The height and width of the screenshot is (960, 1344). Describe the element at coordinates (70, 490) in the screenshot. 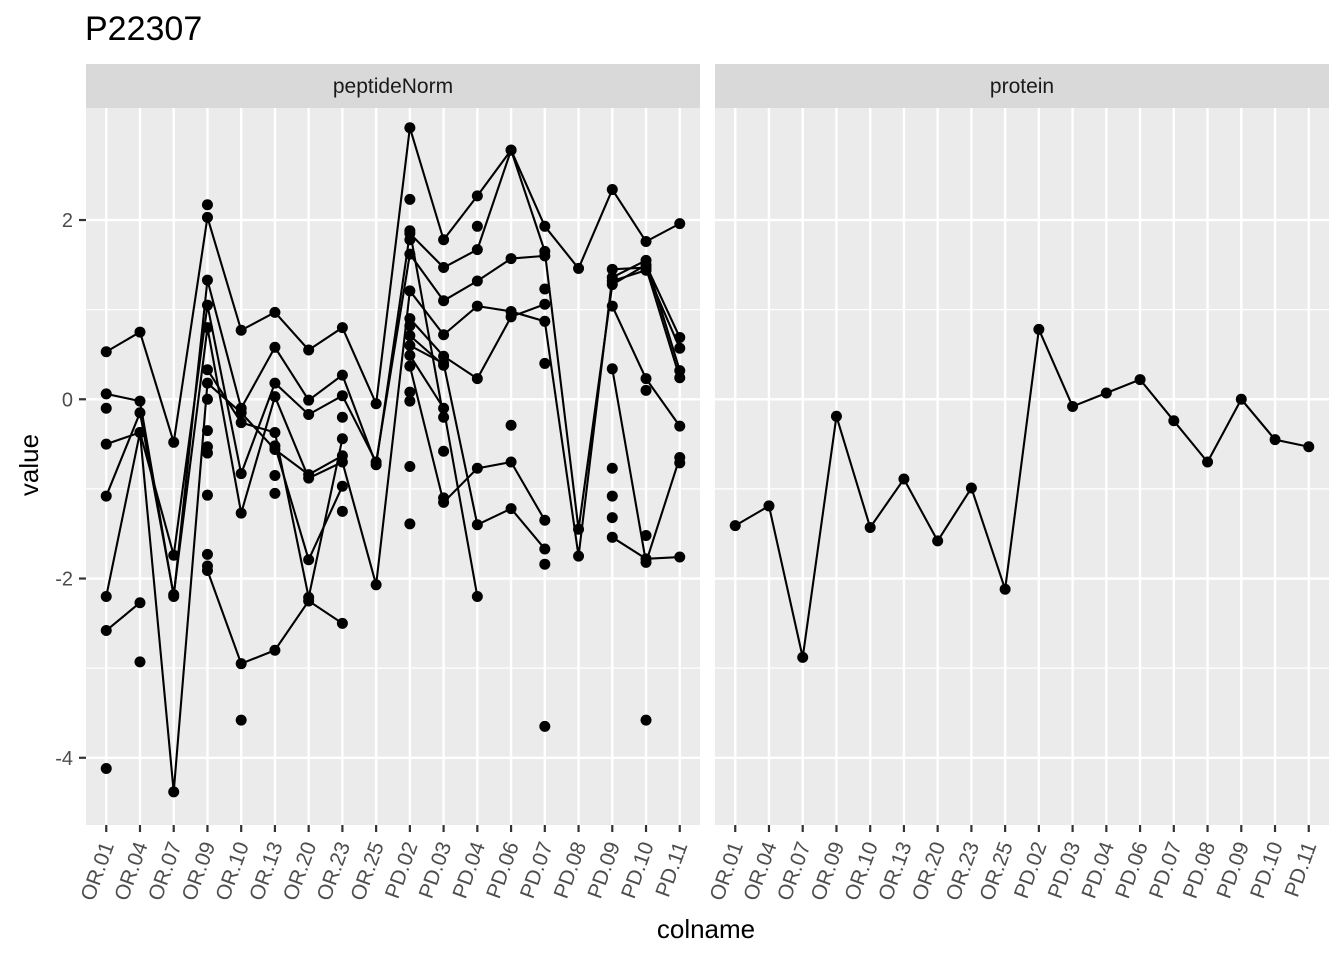

I see `y-axis: -4 -2 0 2` at that location.